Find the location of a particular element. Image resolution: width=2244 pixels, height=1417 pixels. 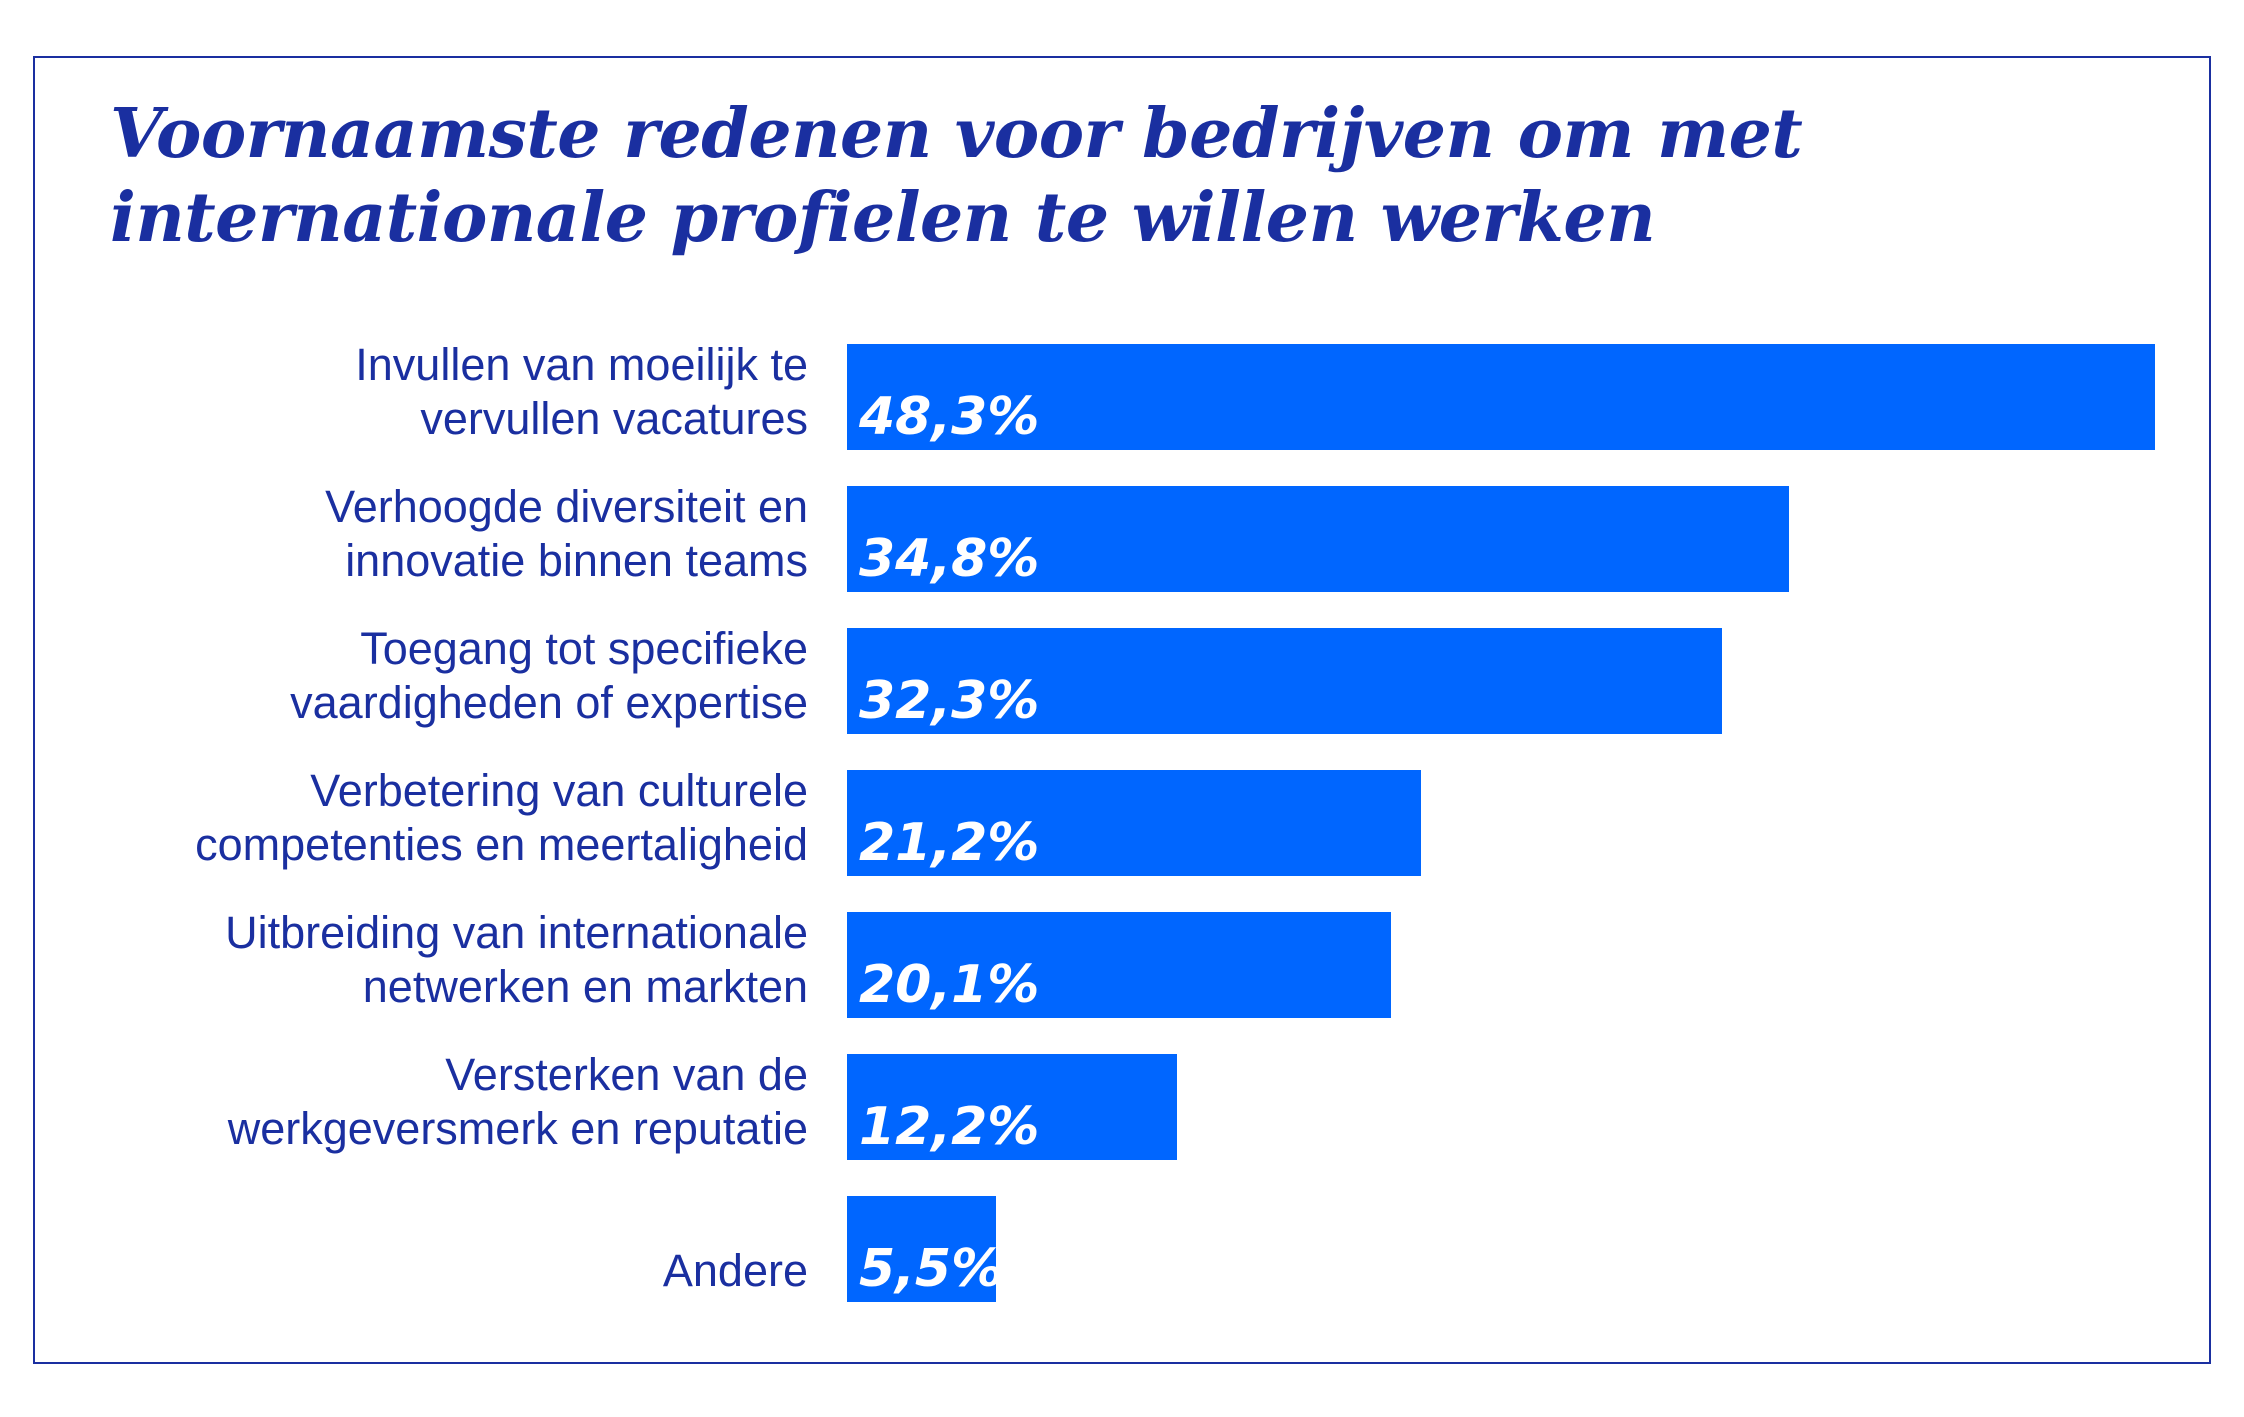

category-label-4-line-2: competenties en meertaligheid is located at coordinates (501, 844).